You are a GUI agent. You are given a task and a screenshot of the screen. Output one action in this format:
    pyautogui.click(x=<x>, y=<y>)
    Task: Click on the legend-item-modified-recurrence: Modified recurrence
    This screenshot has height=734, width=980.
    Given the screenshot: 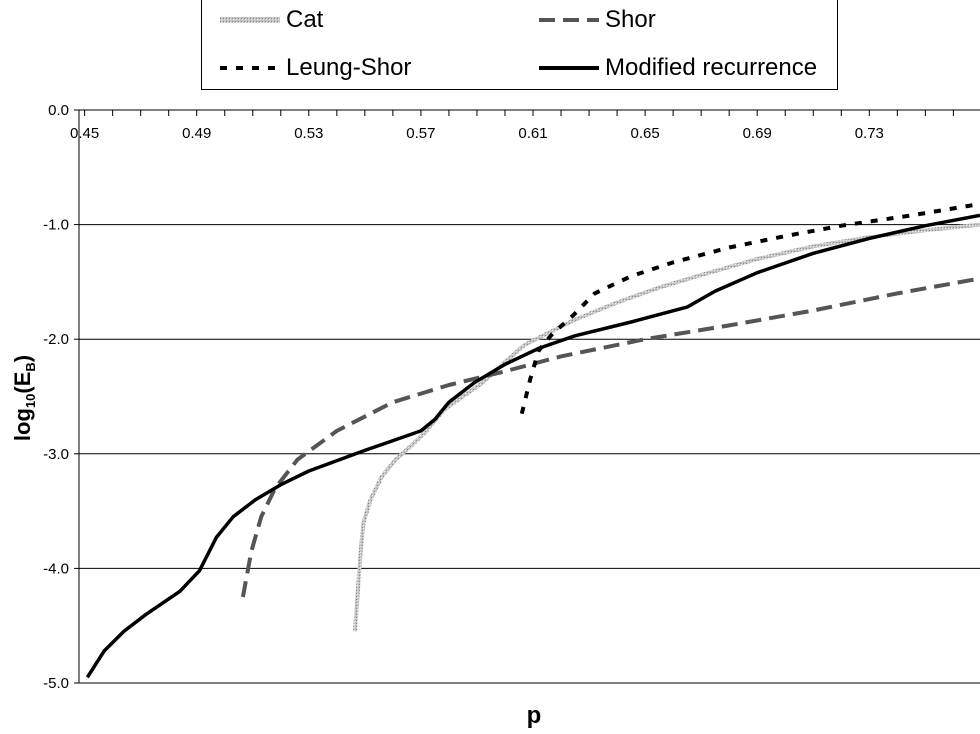 What is the action you would take?
    pyautogui.click(x=677, y=68)
    